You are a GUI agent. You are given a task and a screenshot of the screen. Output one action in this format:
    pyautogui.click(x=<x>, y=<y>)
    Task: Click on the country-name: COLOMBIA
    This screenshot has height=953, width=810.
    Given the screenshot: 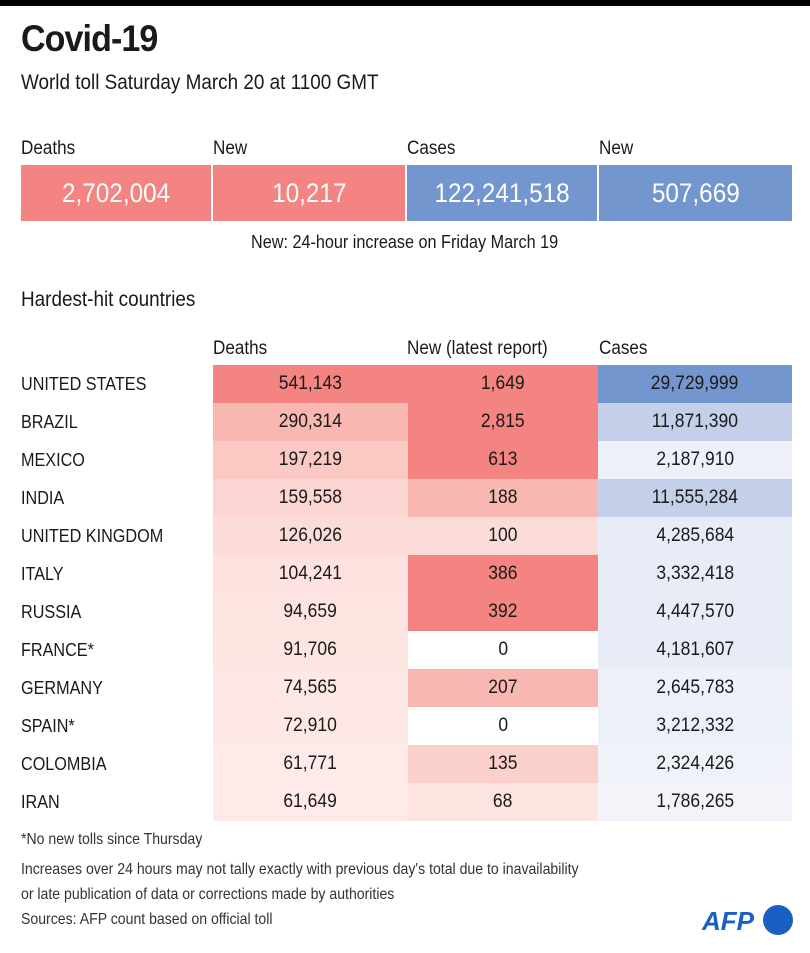 What is the action you would take?
    pyautogui.click(x=64, y=764)
    